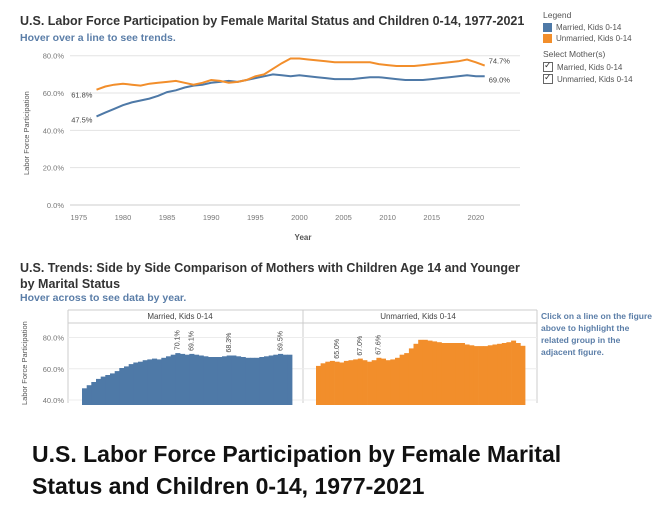 The width and height of the screenshot is (663, 514). Describe the element at coordinates (291, 74) in the screenshot. I see `unmarried-series-line` at that location.